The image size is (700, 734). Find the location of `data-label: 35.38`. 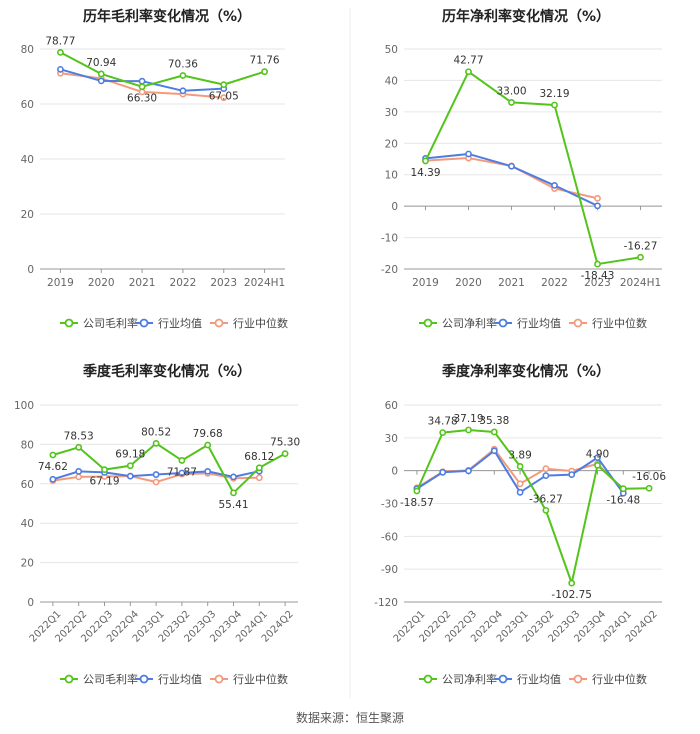

data-label: 35.38 is located at coordinates (494, 421).